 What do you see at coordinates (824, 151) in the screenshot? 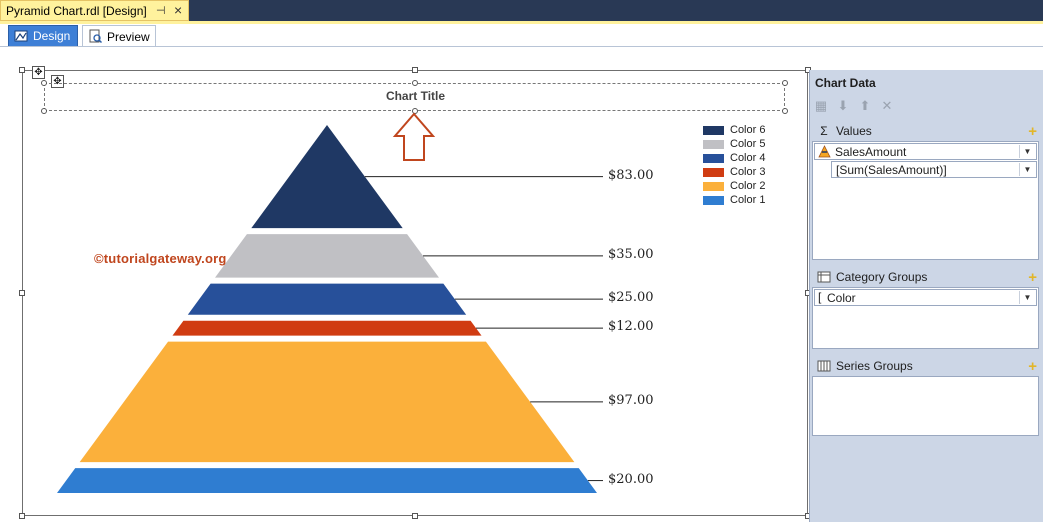
I see `pyramid-series-icon` at bounding box center [824, 151].